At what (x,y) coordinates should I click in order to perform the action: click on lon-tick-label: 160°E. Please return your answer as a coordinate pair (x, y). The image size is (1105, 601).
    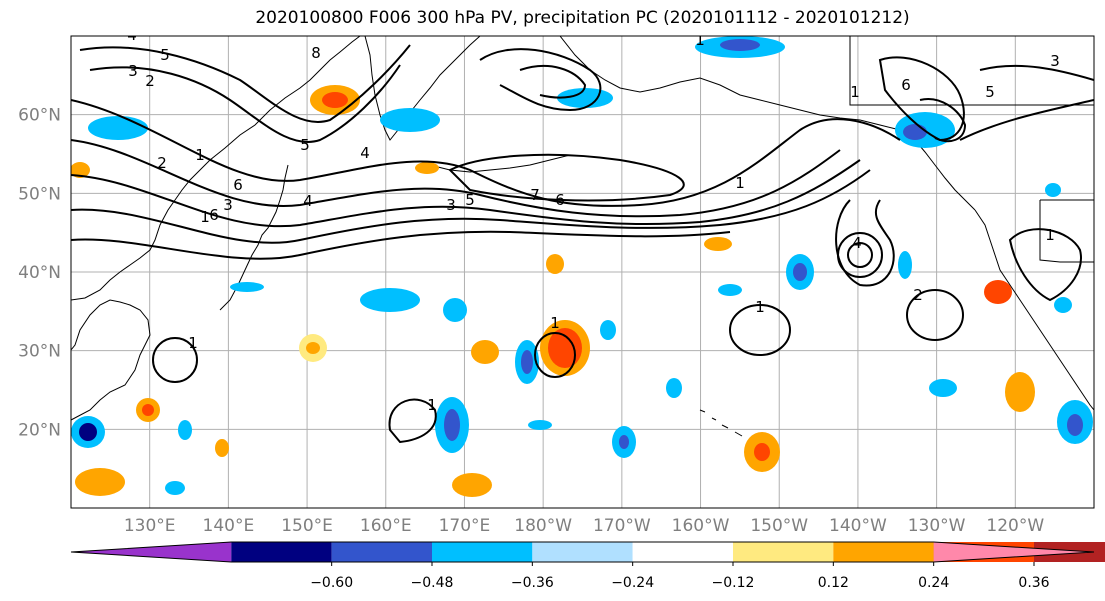
    Looking at the image, I should click on (386, 526).